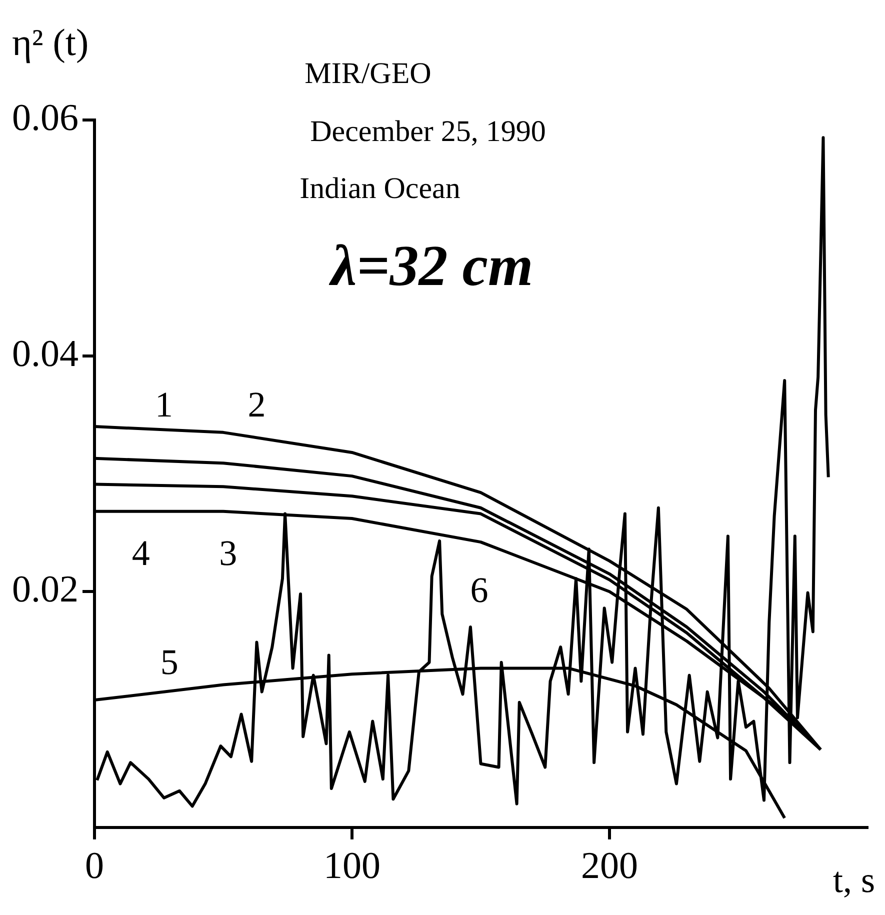 This screenshot has height=915, width=885. I want to click on y-axis-title: η² (t), so click(50, 43).